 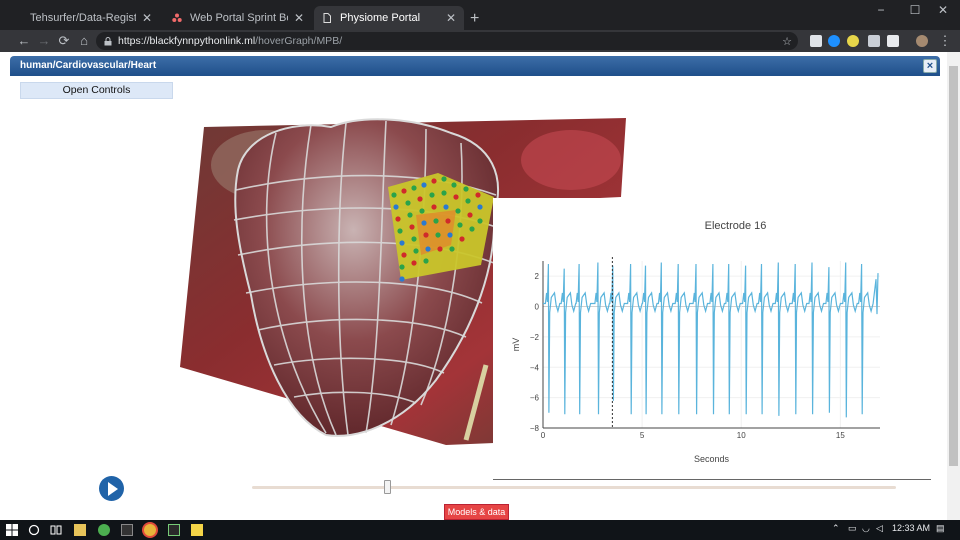 I want to click on task-view-icon, so click(x=56, y=530).